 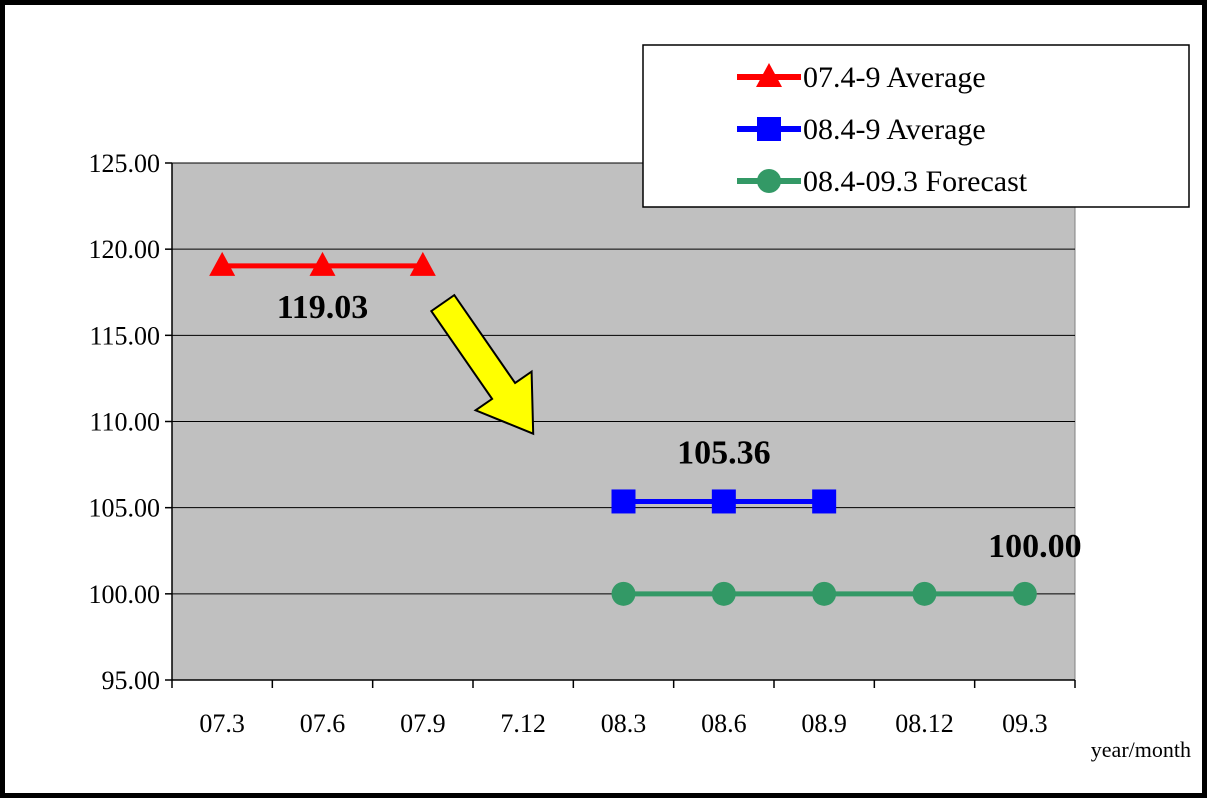 I want to click on y-tick-label: 95.00, so click(x=131, y=680).